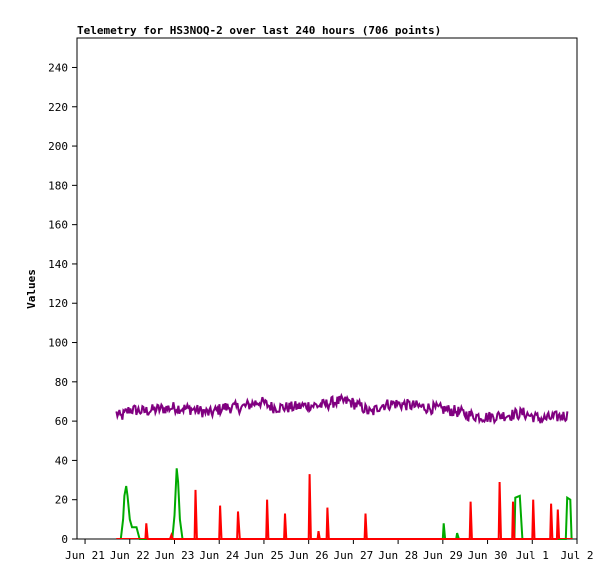  What do you see at coordinates (130, 555) in the screenshot?
I see `x-tick-label: Jun 22` at bounding box center [130, 555].